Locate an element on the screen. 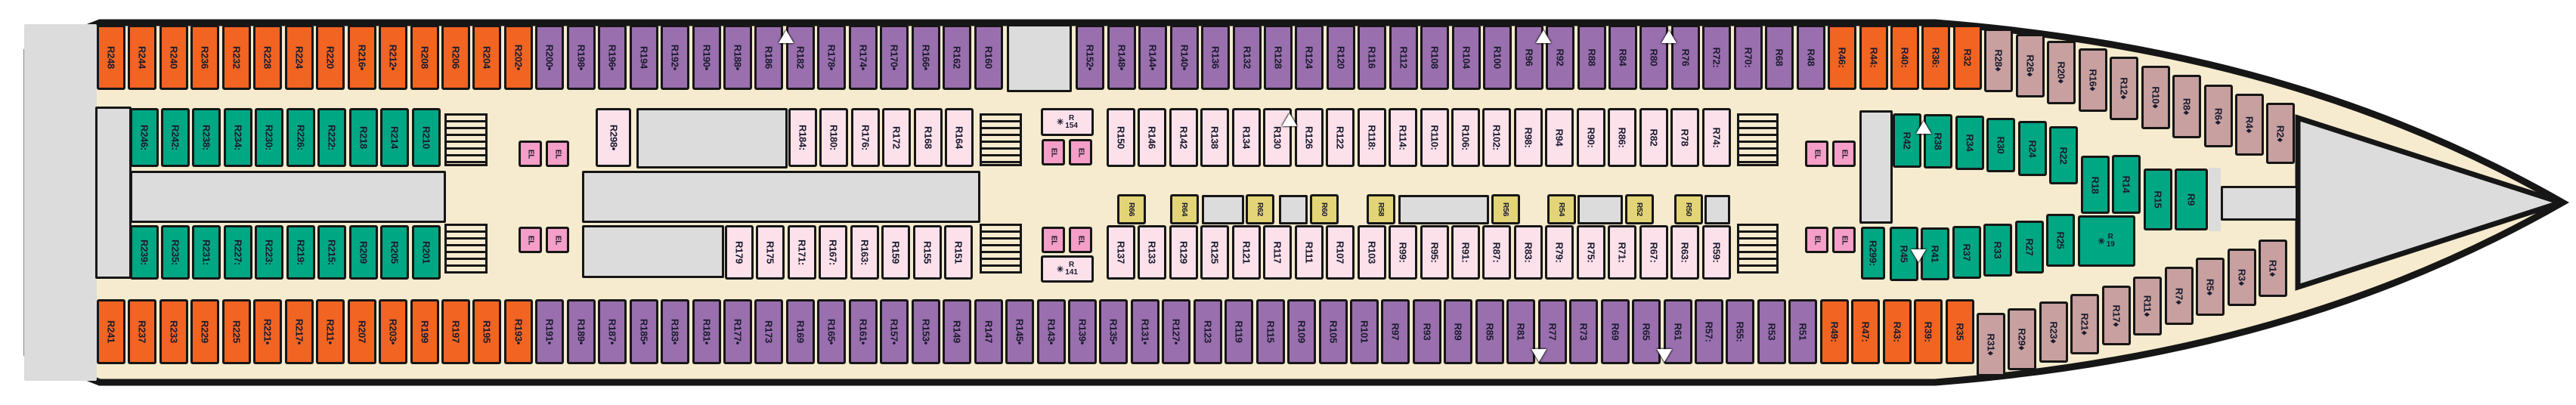 This screenshot has height=405, width=2576. cabin-R25: R25 is located at coordinates (2061, 240).